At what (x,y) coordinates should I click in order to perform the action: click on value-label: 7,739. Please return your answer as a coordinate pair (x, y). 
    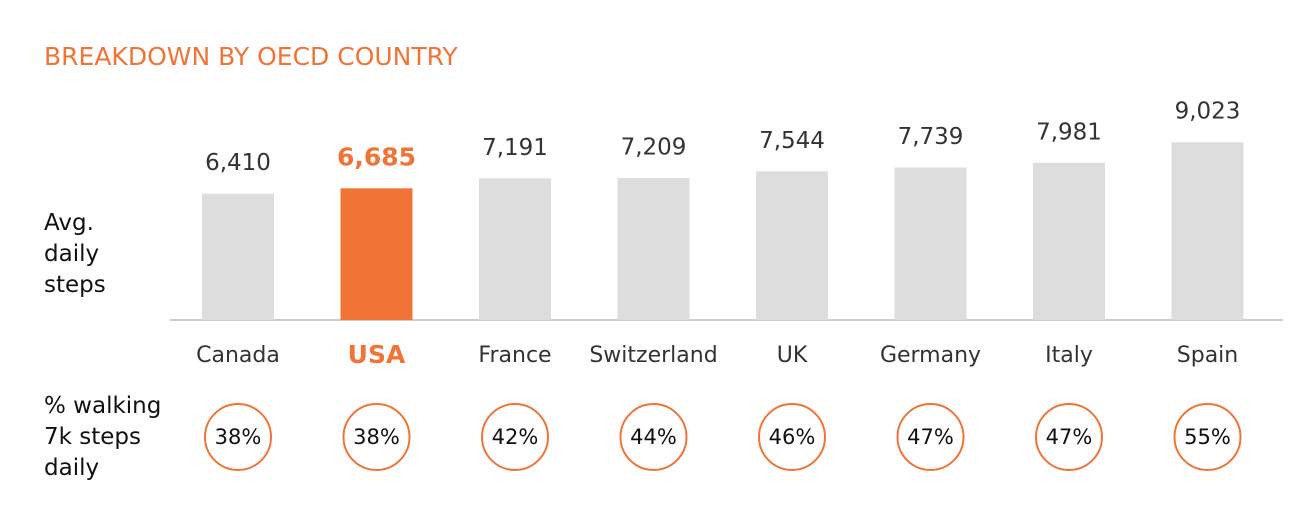
    Looking at the image, I should click on (931, 137).